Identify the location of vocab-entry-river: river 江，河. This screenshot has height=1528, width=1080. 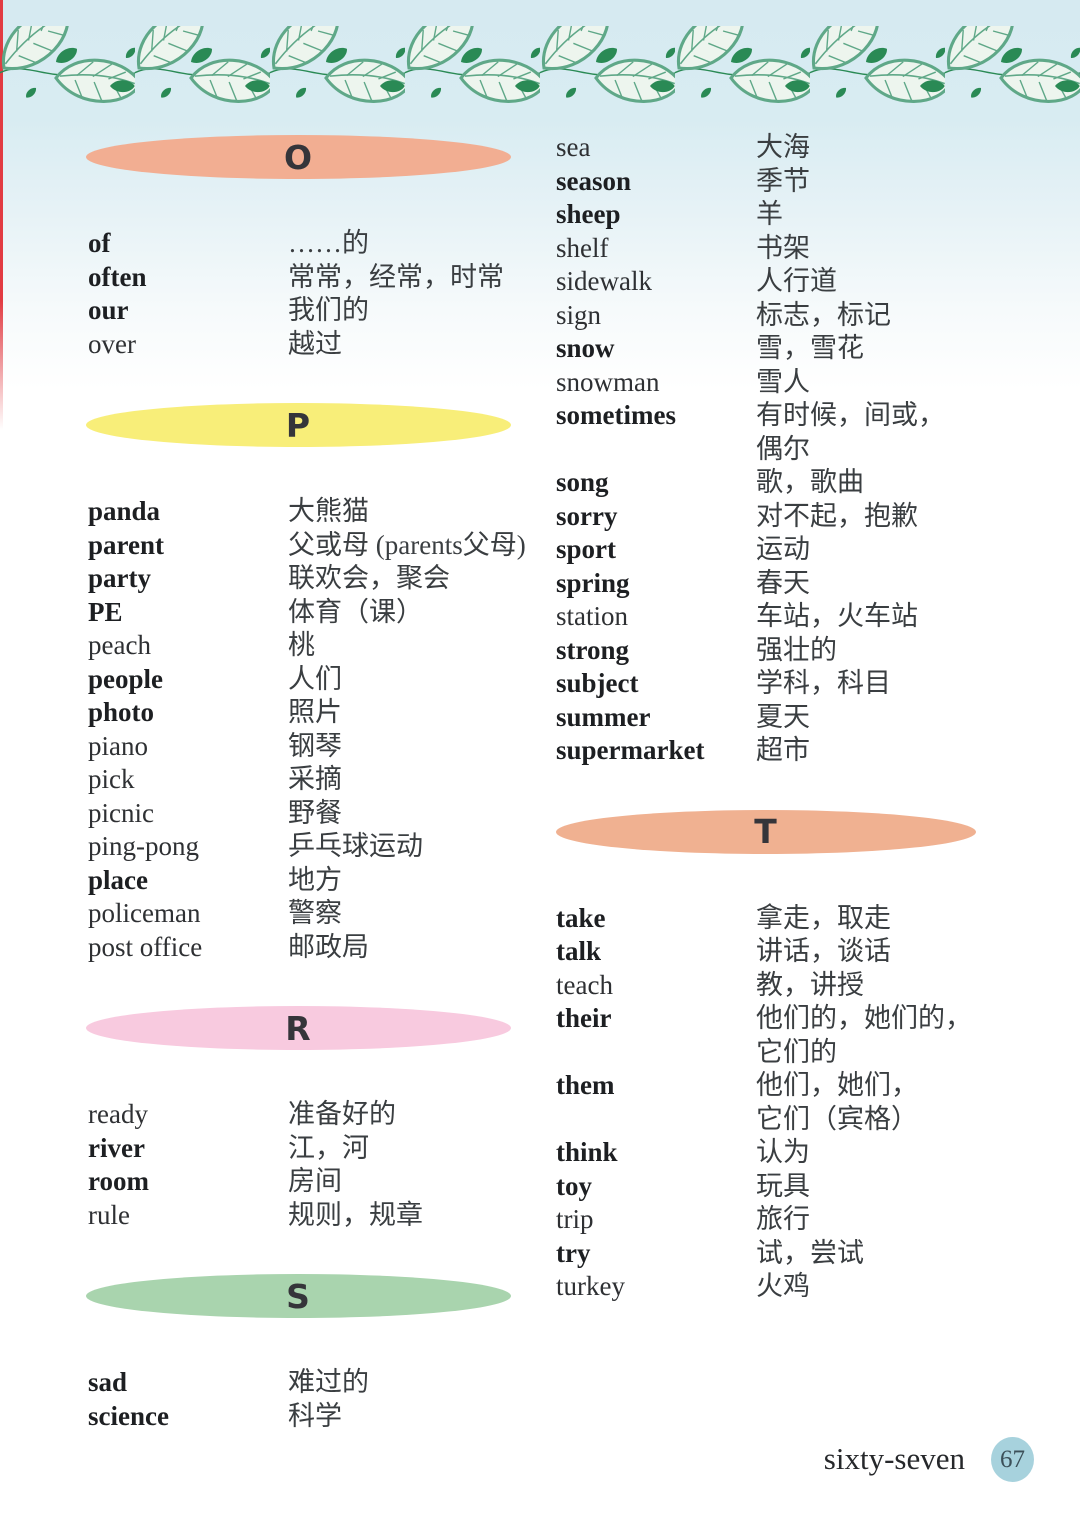
(328, 1149).